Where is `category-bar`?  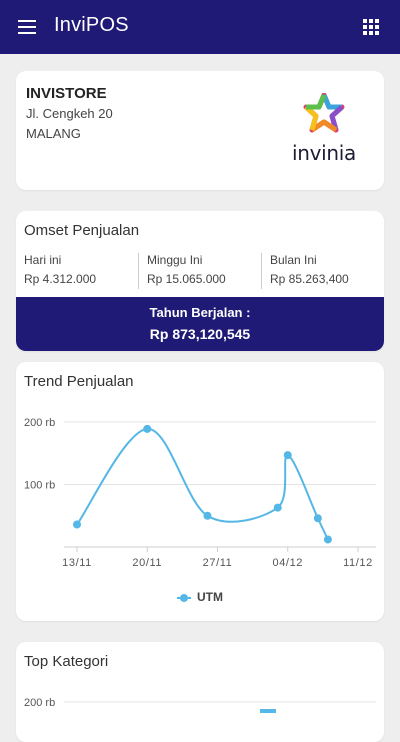 category-bar is located at coordinates (268, 711).